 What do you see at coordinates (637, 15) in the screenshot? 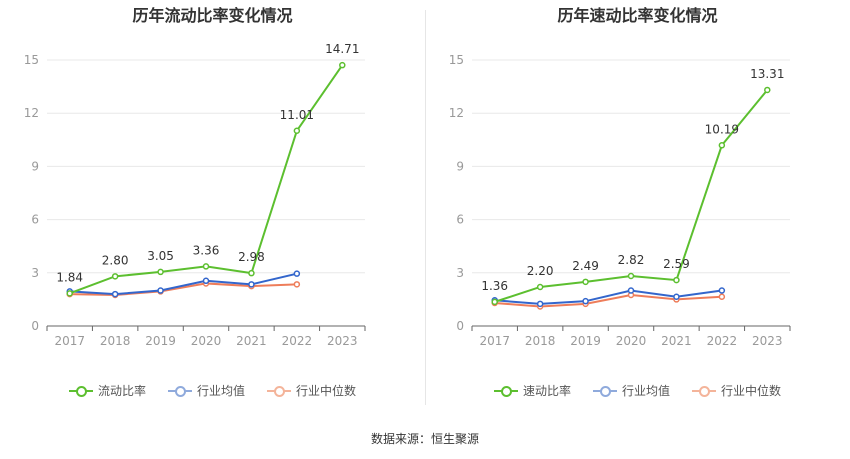
I see `chart-title: 历年速动比率变化情况` at bounding box center [637, 15].